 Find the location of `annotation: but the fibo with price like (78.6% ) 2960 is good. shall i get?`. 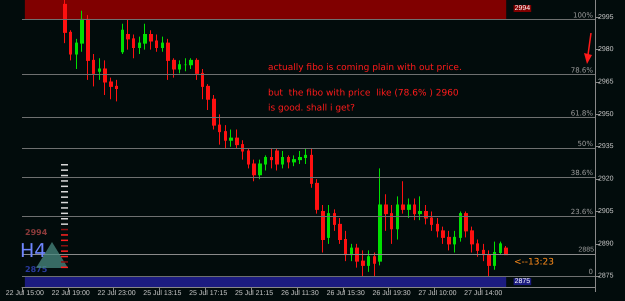

annotation: but the fibo with price like (78.6% ) 2960 is good. shall i get? is located at coordinates (363, 101).